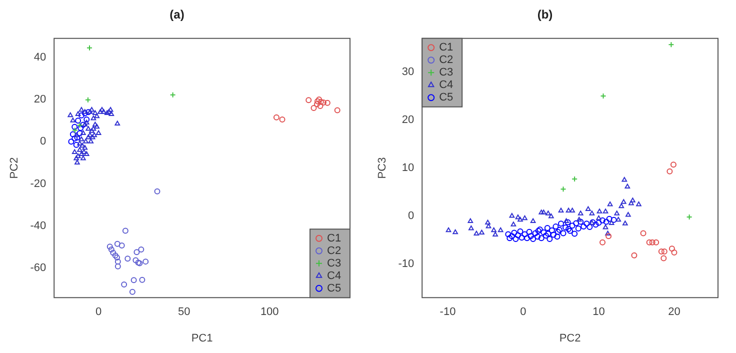 The image size is (736, 353). Describe the element at coordinates (545, 15) in the screenshot. I see `chart-title: (b)` at that location.